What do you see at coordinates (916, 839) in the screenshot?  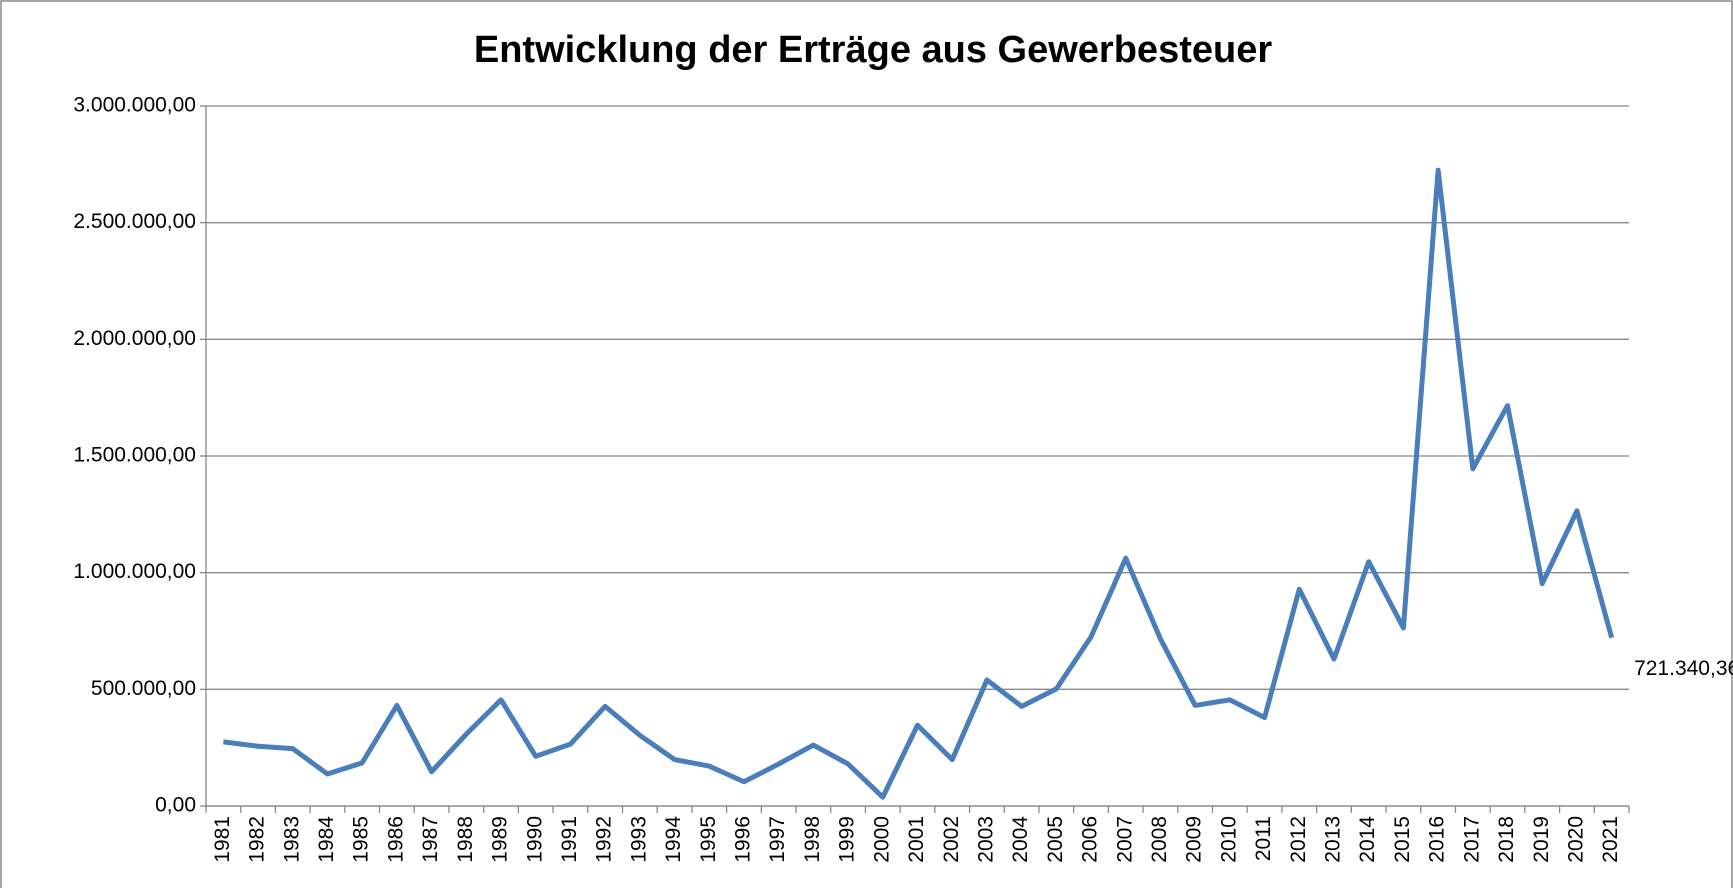 I see `x-tick-label: 2001` at bounding box center [916, 839].